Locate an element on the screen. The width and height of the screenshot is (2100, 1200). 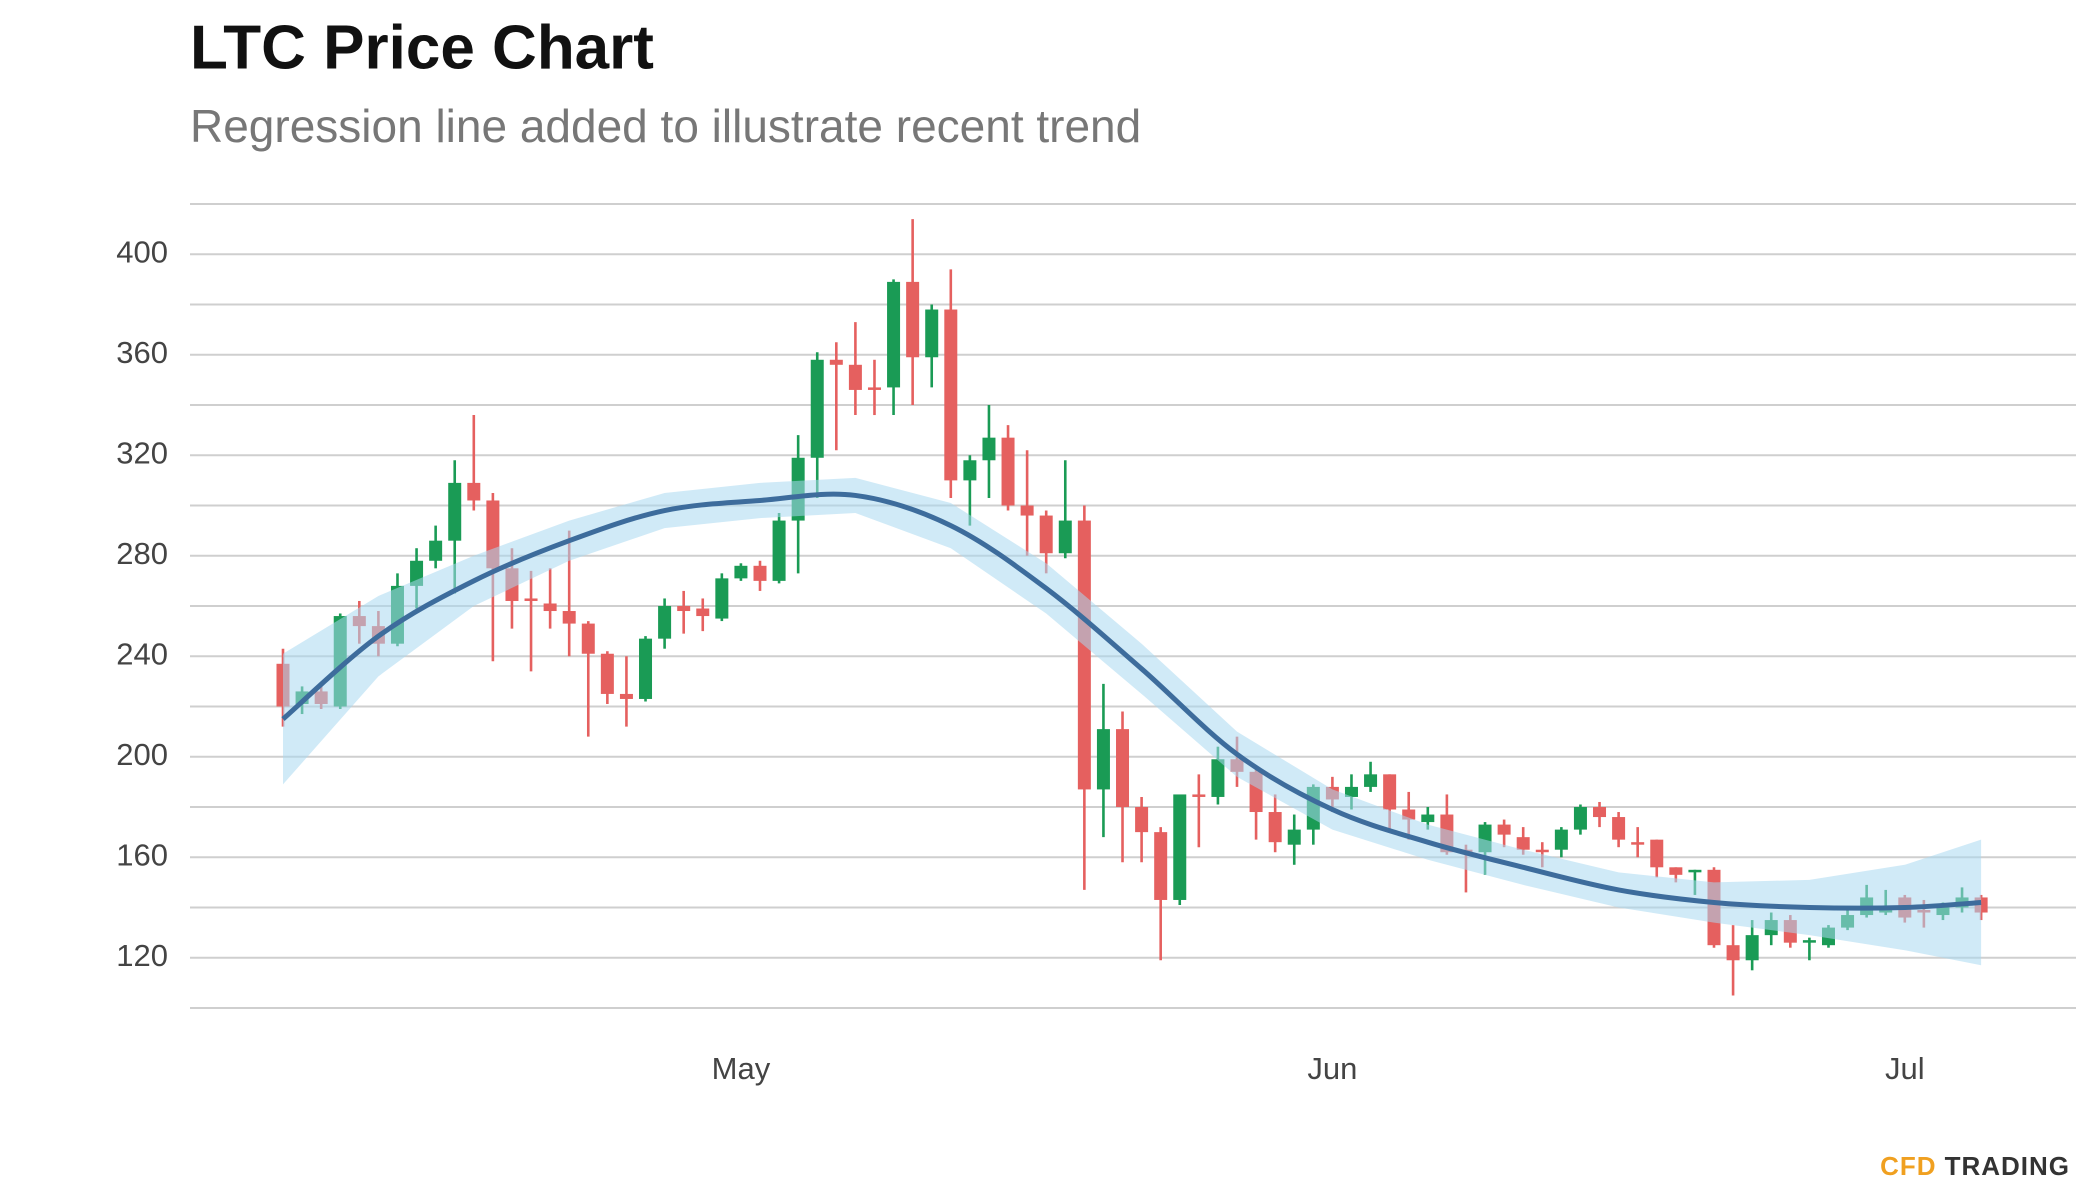
y-tick-label: 200 is located at coordinates (142, 754).